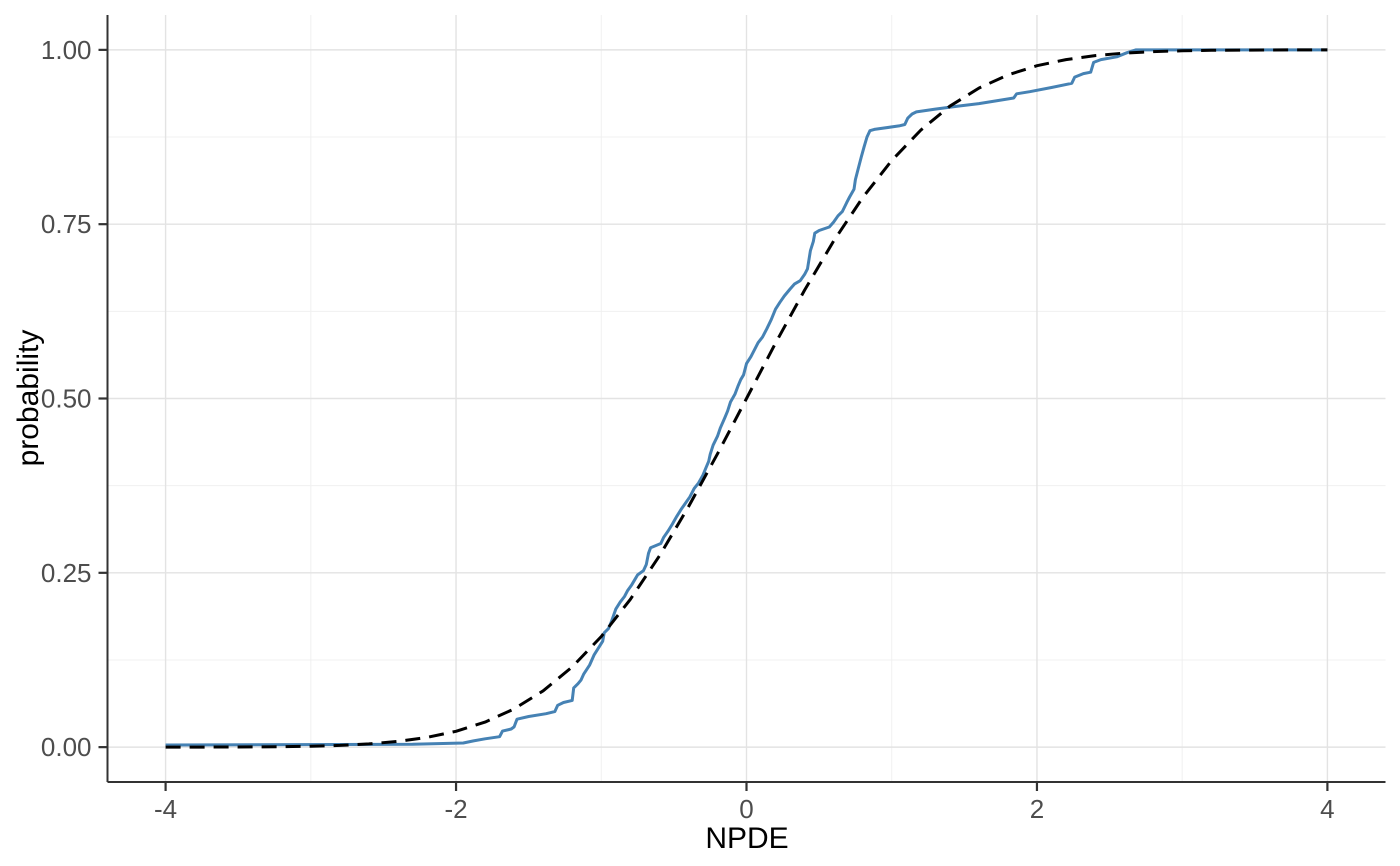  What do you see at coordinates (66, 399) in the screenshot?
I see `y-tick-label: 0.50` at bounding box center [66, 399].